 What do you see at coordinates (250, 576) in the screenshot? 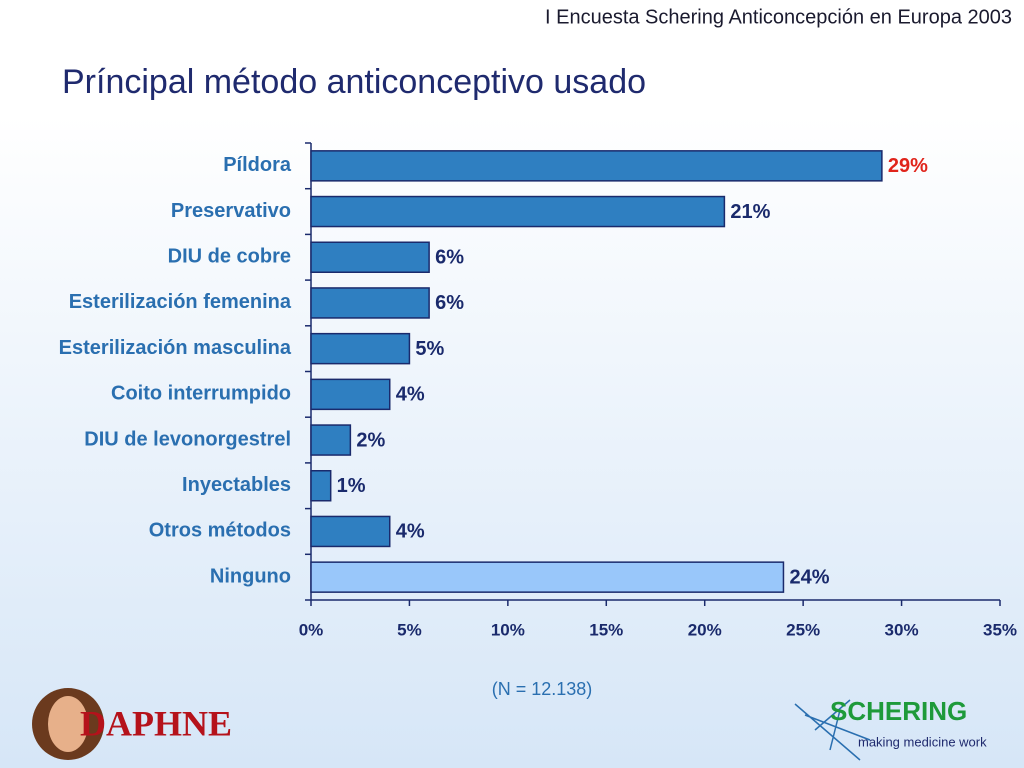
I see `category-label: Ninguno` at bounding box center [250, 576].